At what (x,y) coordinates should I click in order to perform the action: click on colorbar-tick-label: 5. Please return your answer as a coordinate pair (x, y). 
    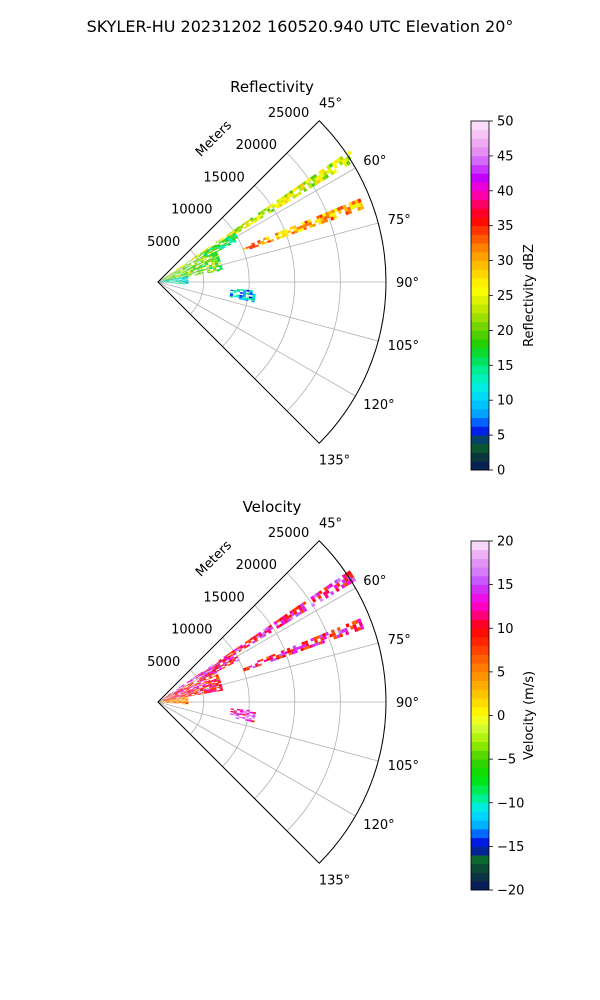
    Looking at the image, I should click on (501, 672).